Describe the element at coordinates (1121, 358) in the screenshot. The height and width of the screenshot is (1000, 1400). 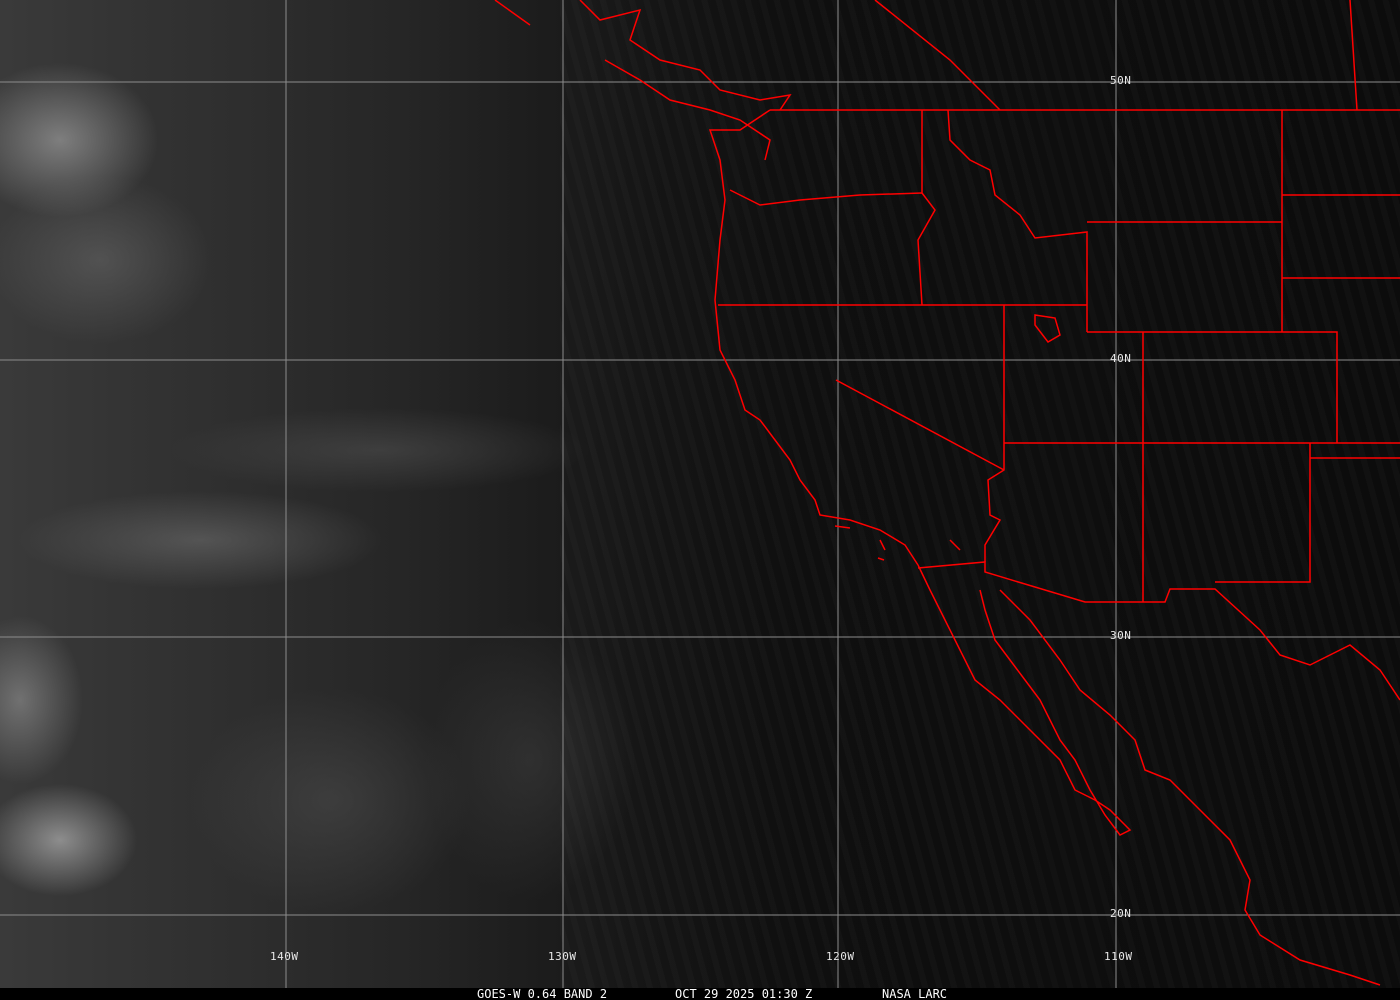
I see `lat-label-40n: 40N` at that location.